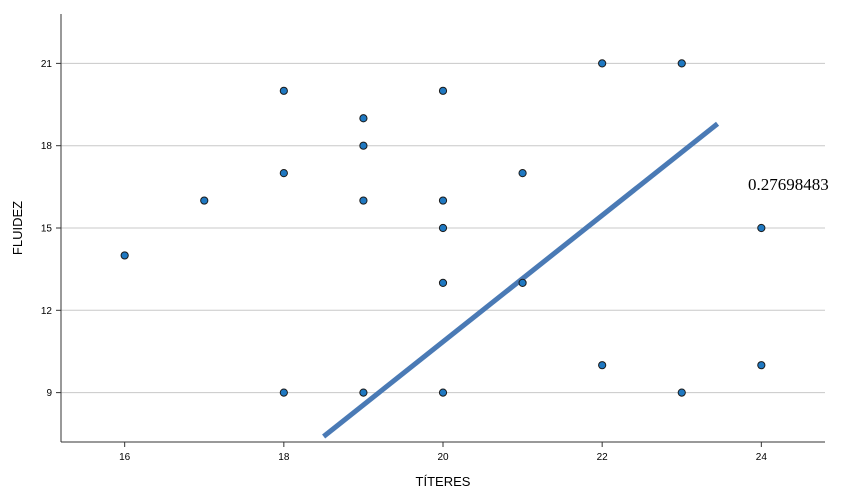 The height and width of the screenshot is (490, 851). I want to click on annotation-label: 0.27698483, so click(788, 184).